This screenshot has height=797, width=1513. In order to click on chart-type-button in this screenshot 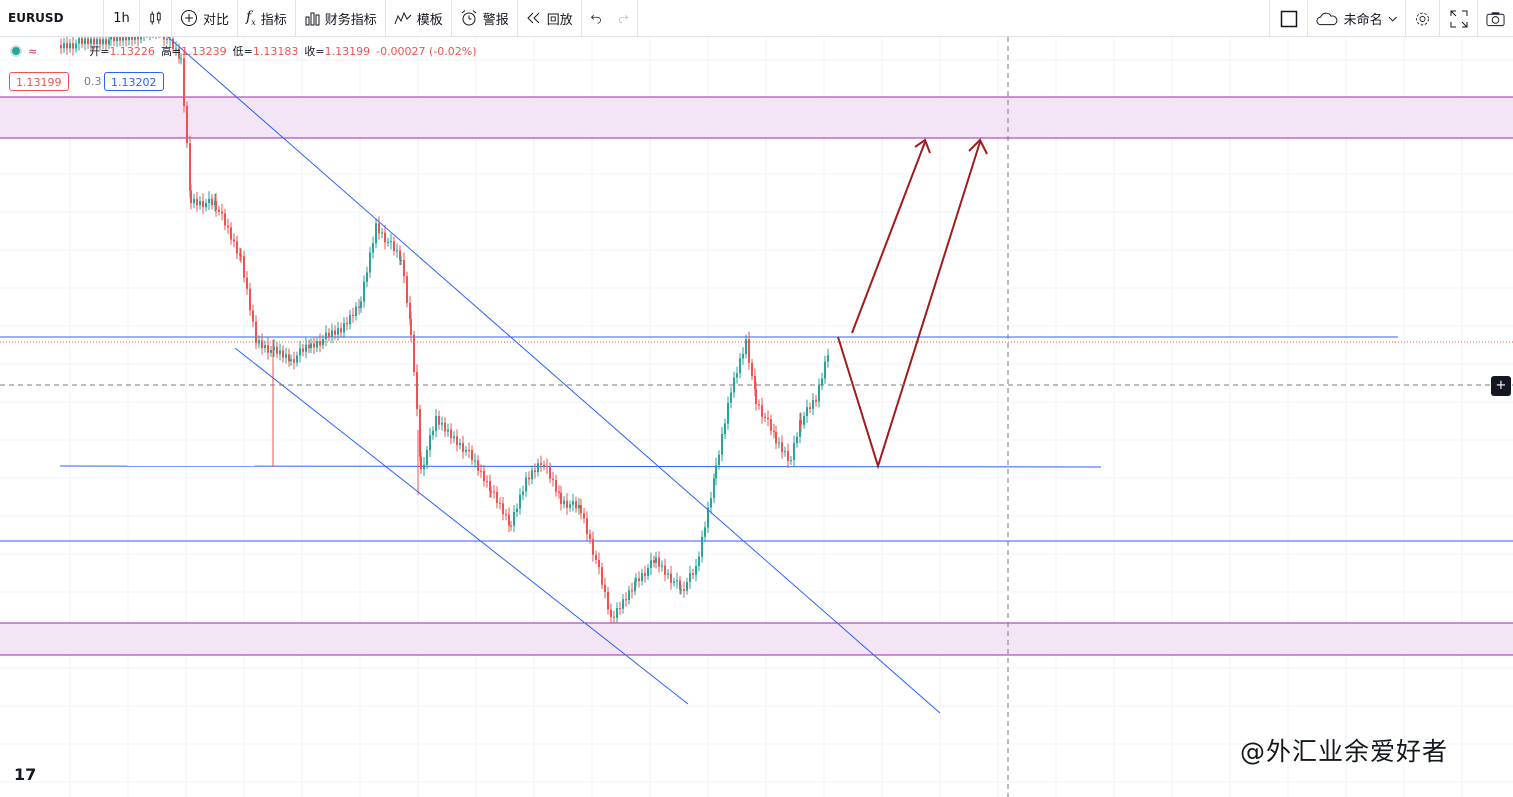, I will do `click(156, 18)`.